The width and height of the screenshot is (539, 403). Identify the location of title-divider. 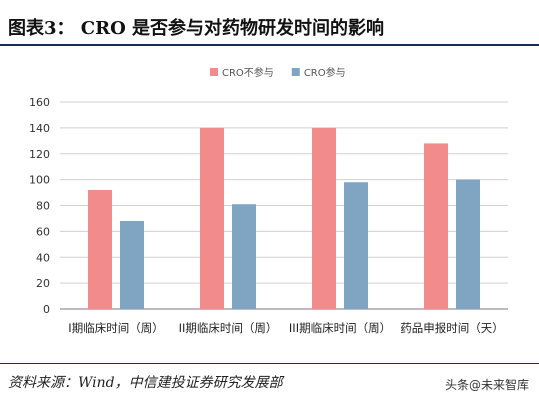
(269, 45).